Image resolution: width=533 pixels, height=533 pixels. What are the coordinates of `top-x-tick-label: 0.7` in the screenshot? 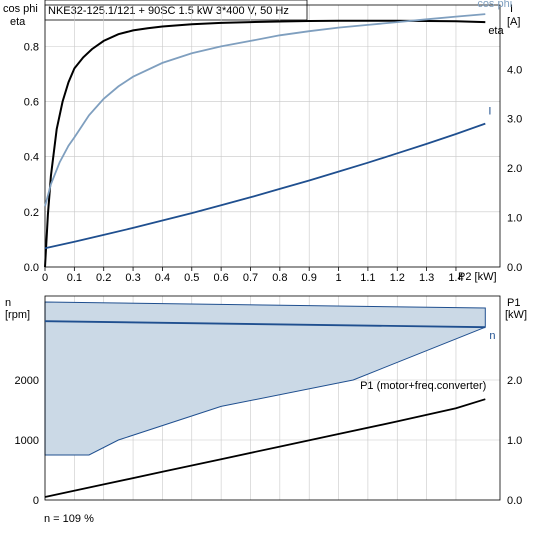 It's located at (250, 278).